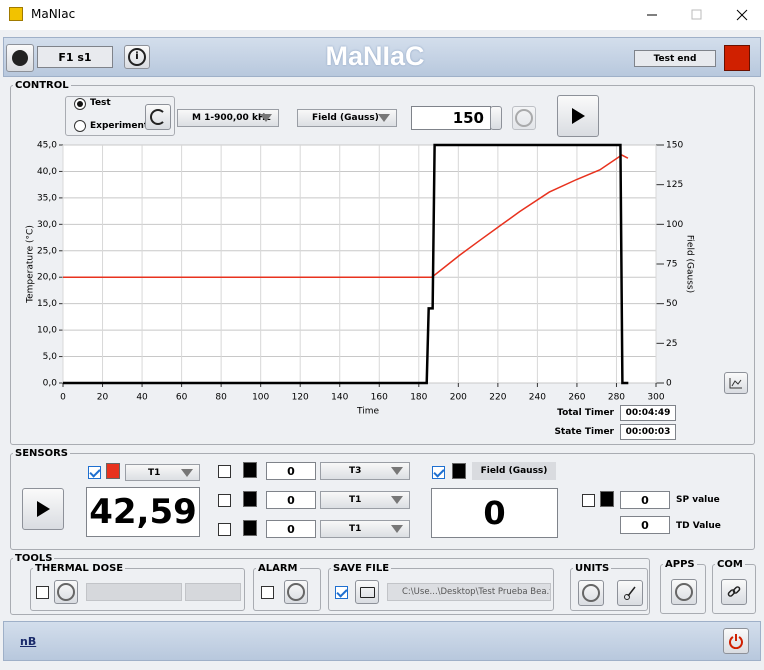 This screenshot has height=670, width=764. Describe the element at coordinates (675, 58) in the screenshot. I see `status-display: Test end` at that location.